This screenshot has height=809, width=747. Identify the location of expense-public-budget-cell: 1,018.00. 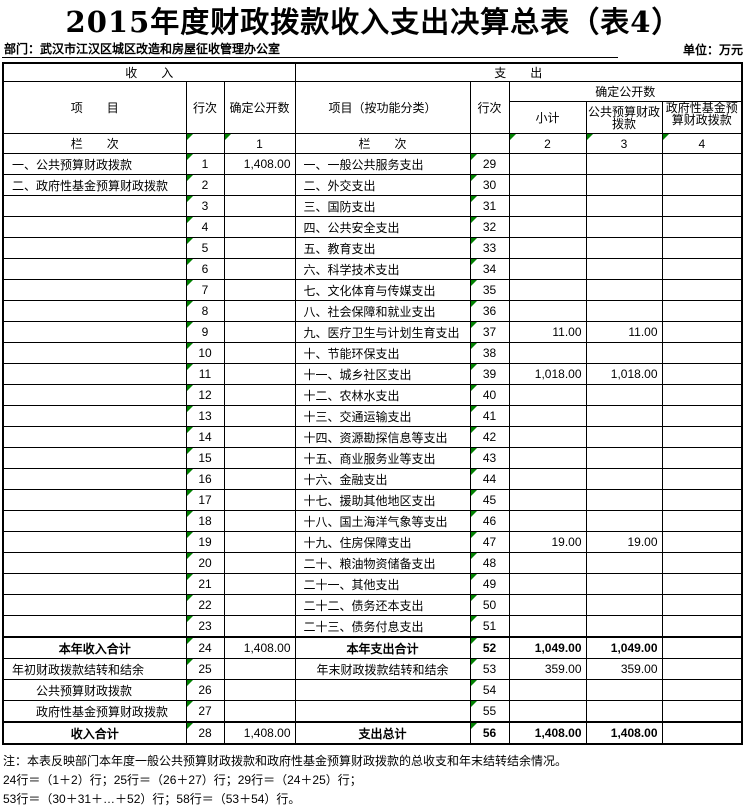
(624, 374).